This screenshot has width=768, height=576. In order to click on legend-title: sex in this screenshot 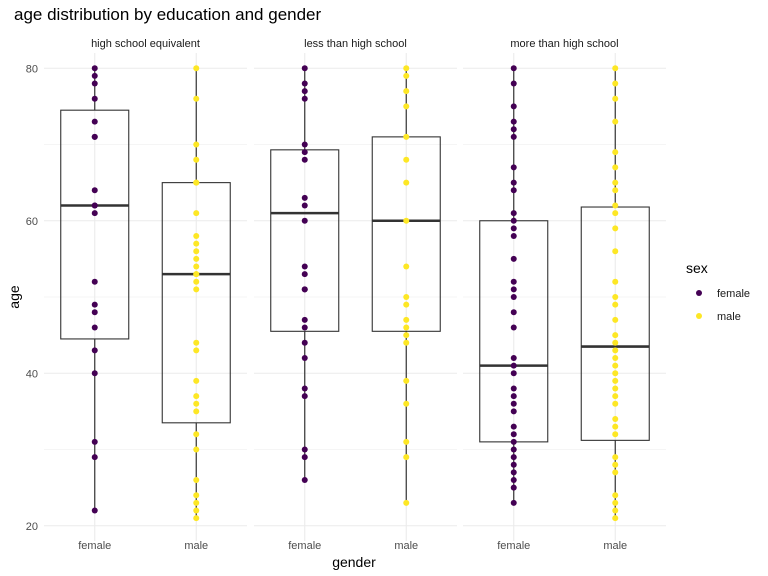, I will do `click(697, 268)`.